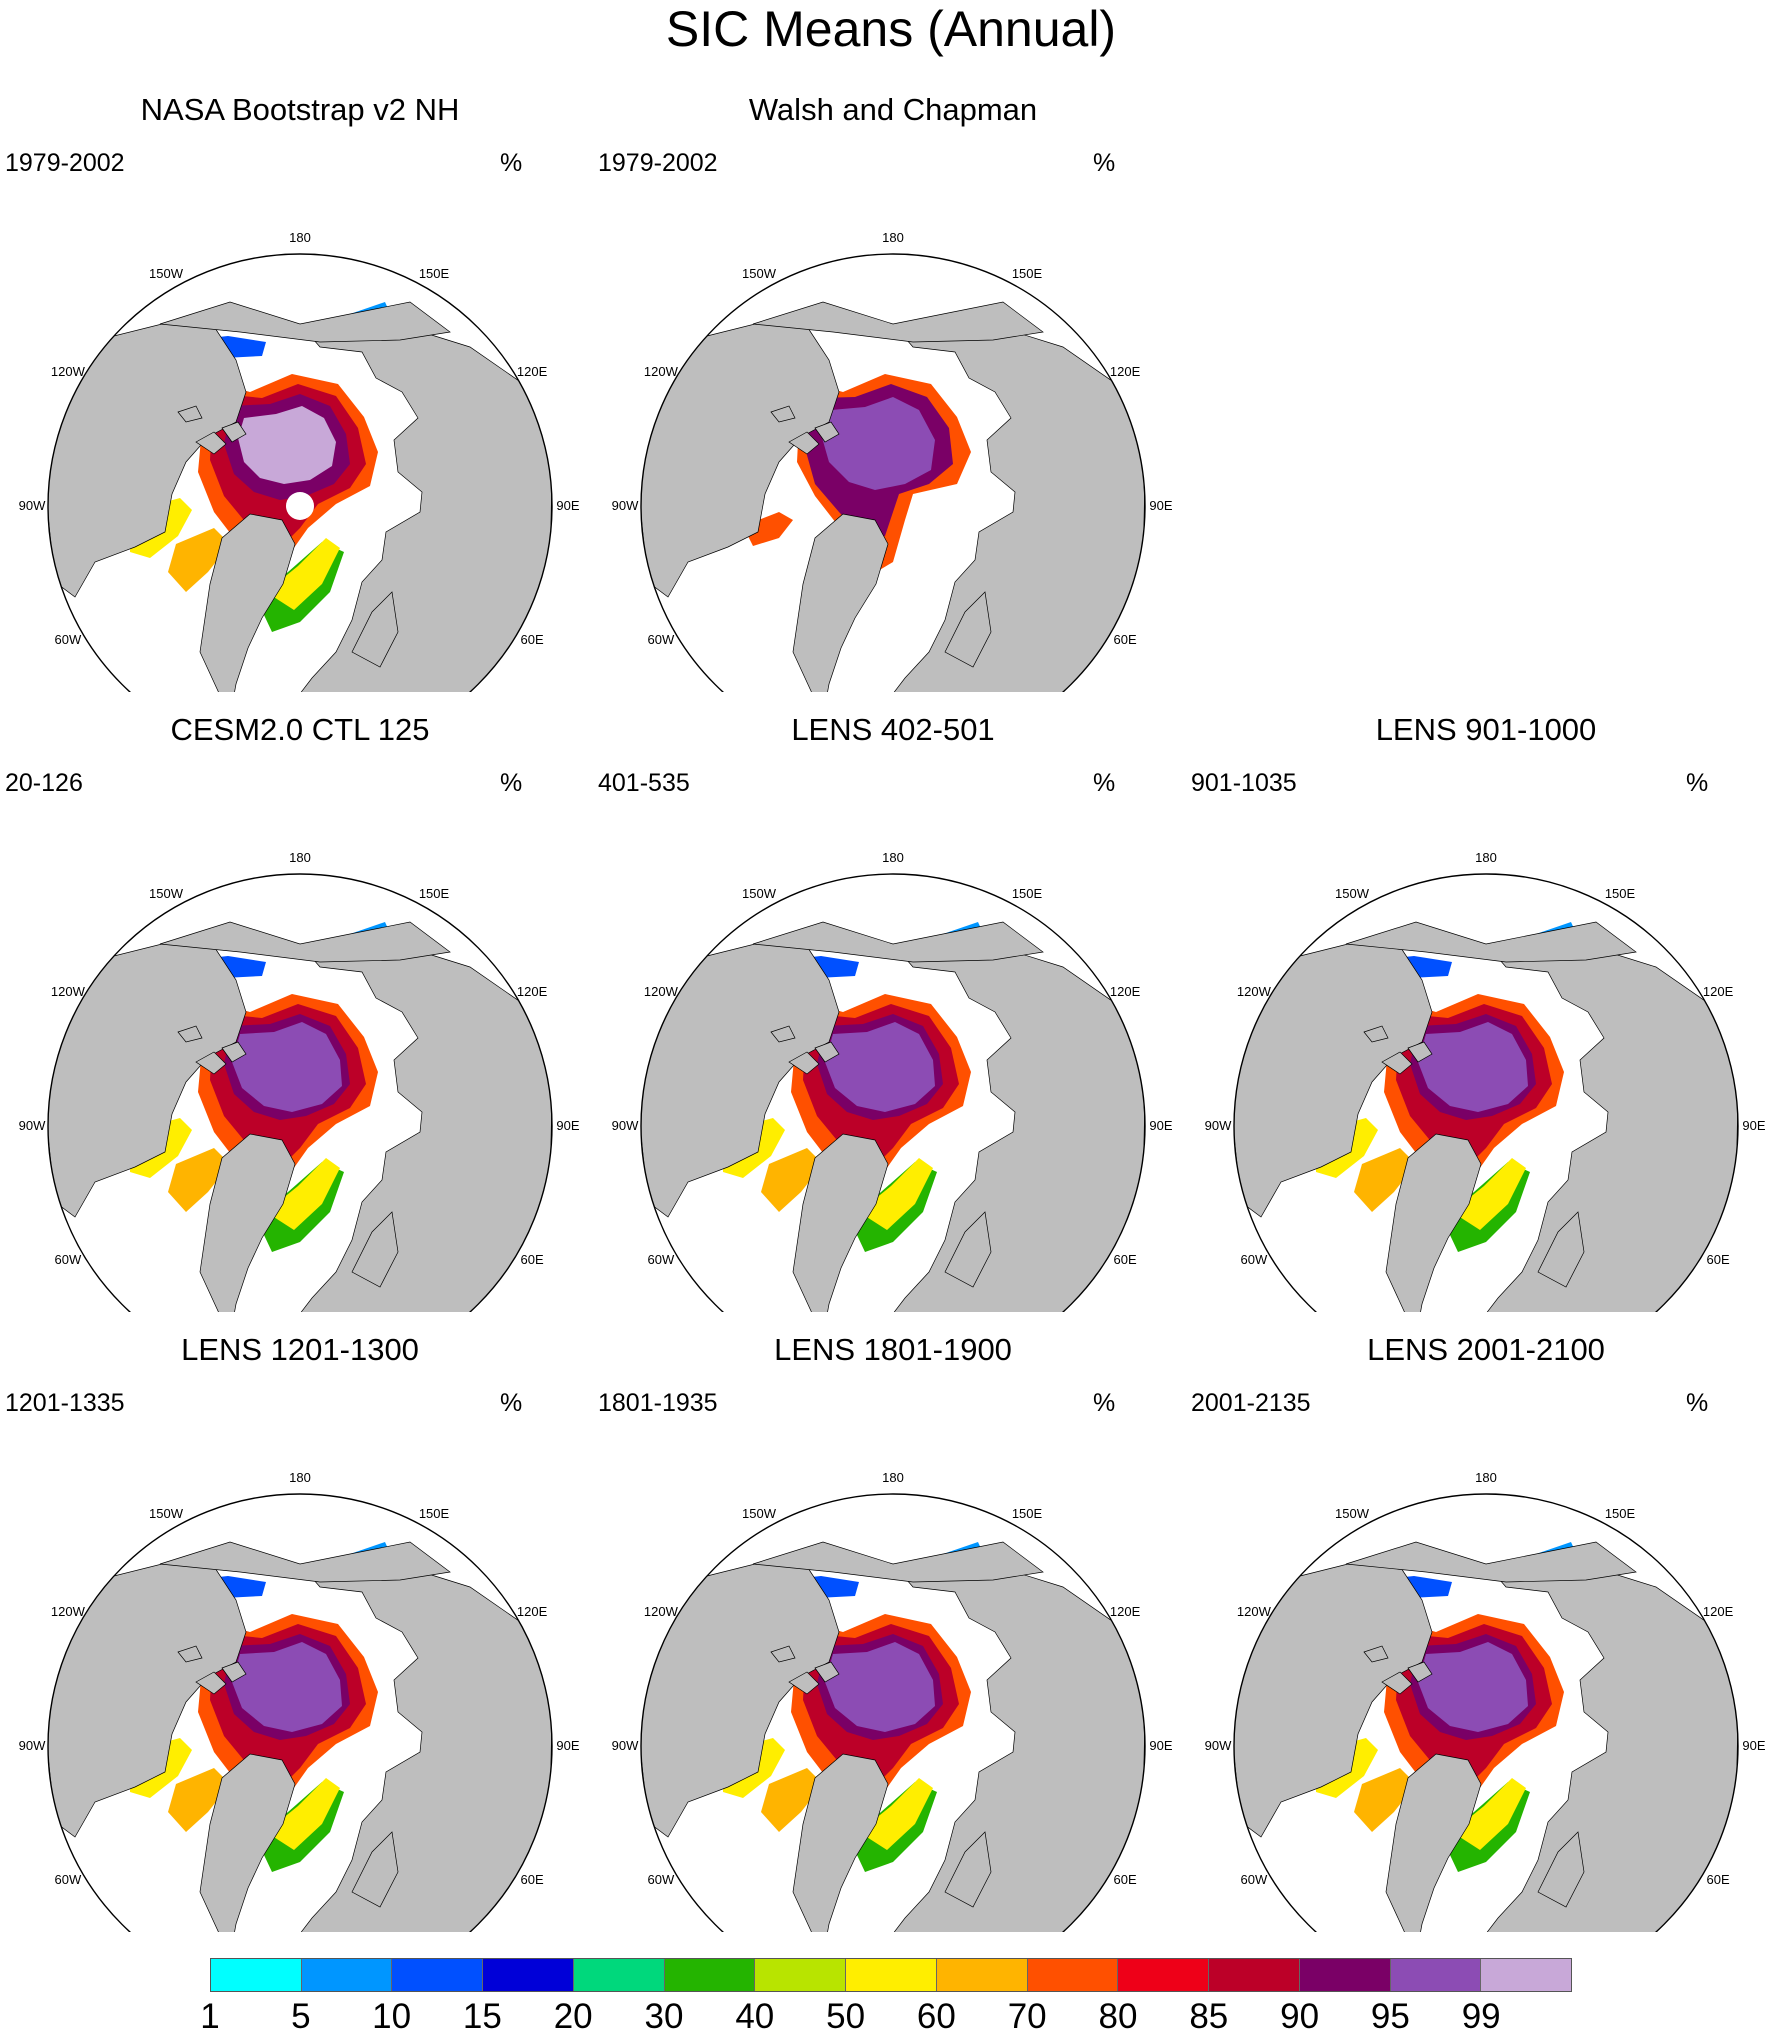 Image resolution: width=1782 pixels, height=2043 pixels. What do you see at coordinates (573, 2016) in the screenshot?
I see `colorbar-tick-label: 20` at bounding box center [573, 2016].